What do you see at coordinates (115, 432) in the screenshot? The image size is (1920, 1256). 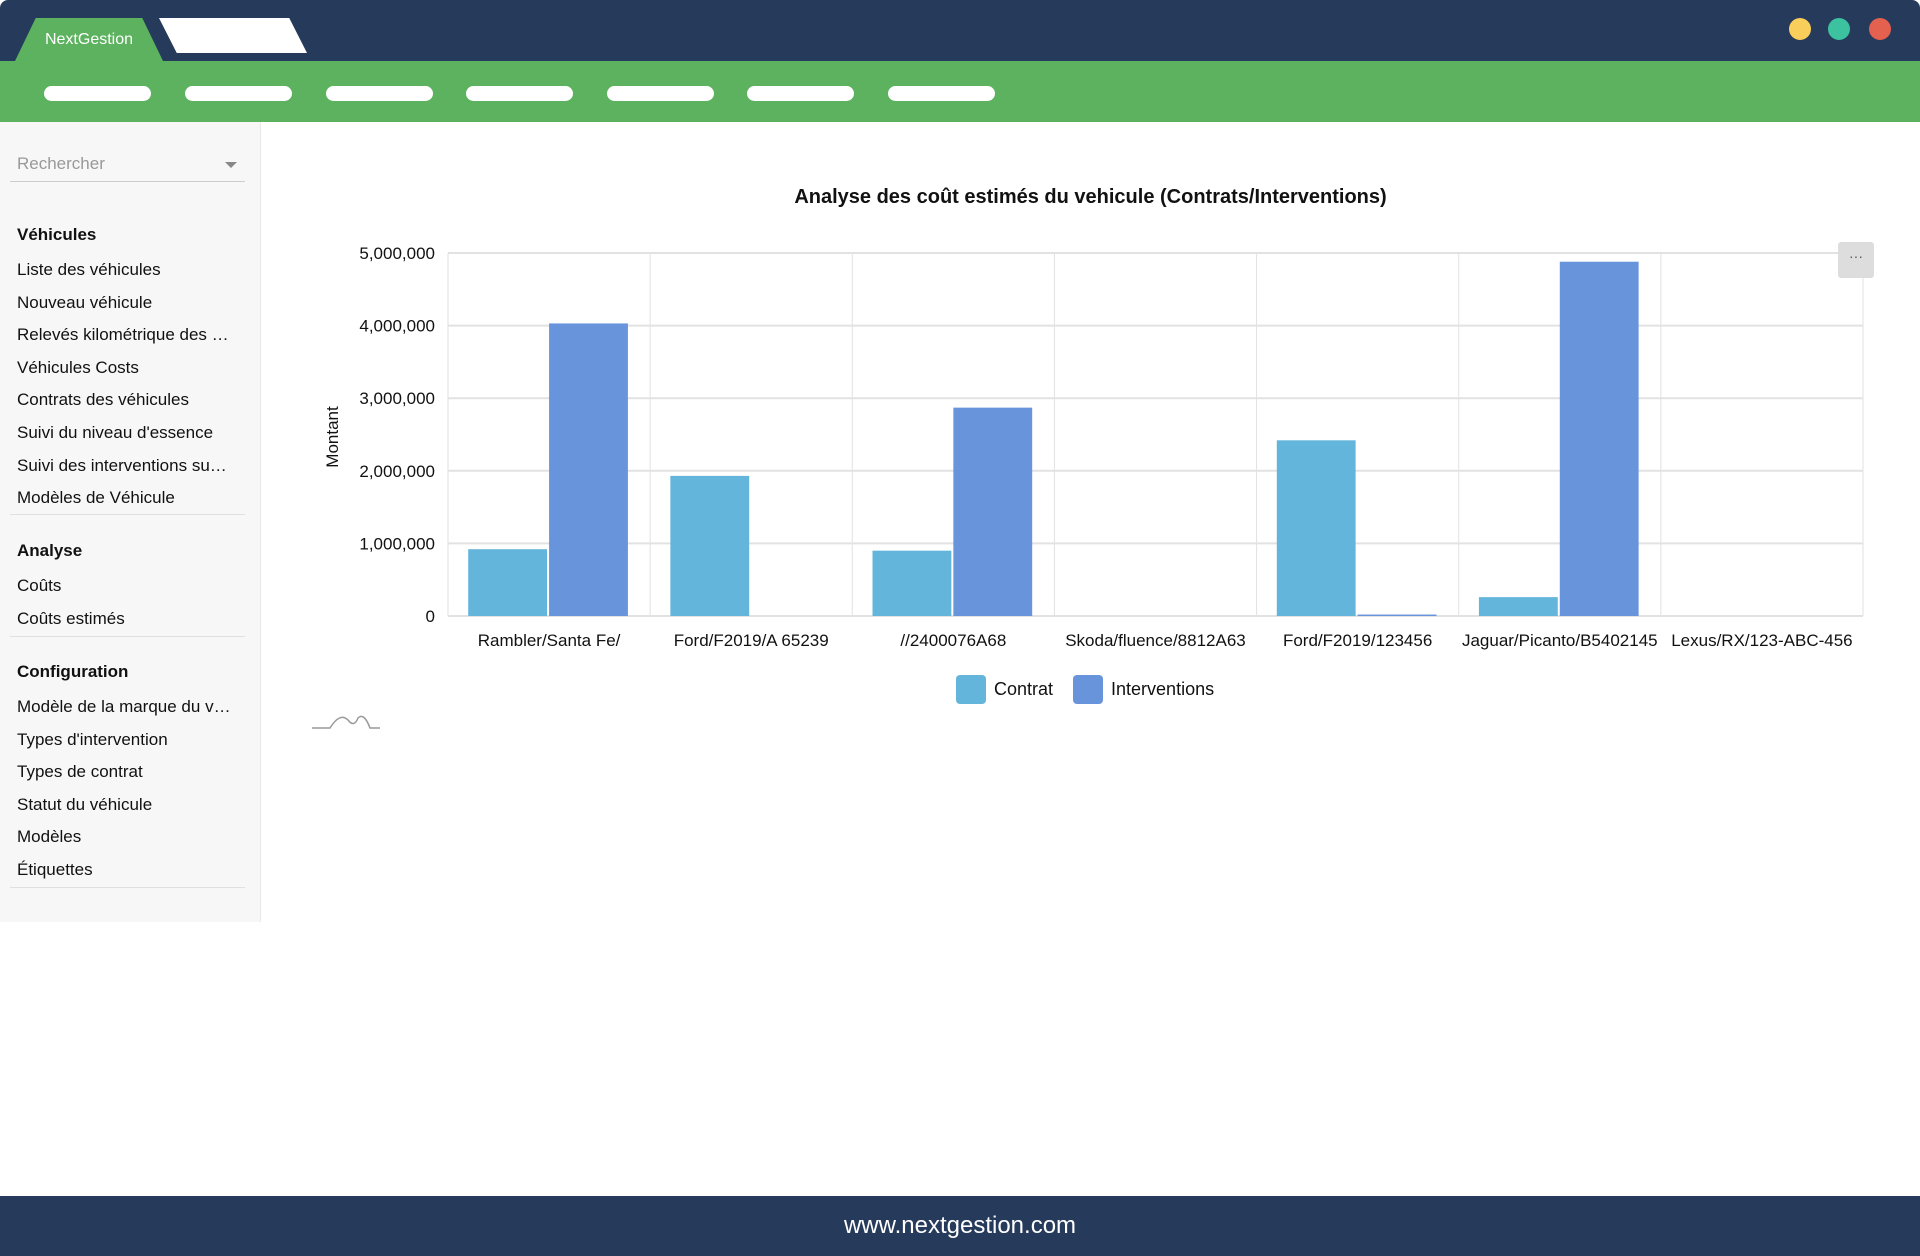 I see `sidebar-item: Suivi du niveau d'essence` at bounding box center [115, 432].